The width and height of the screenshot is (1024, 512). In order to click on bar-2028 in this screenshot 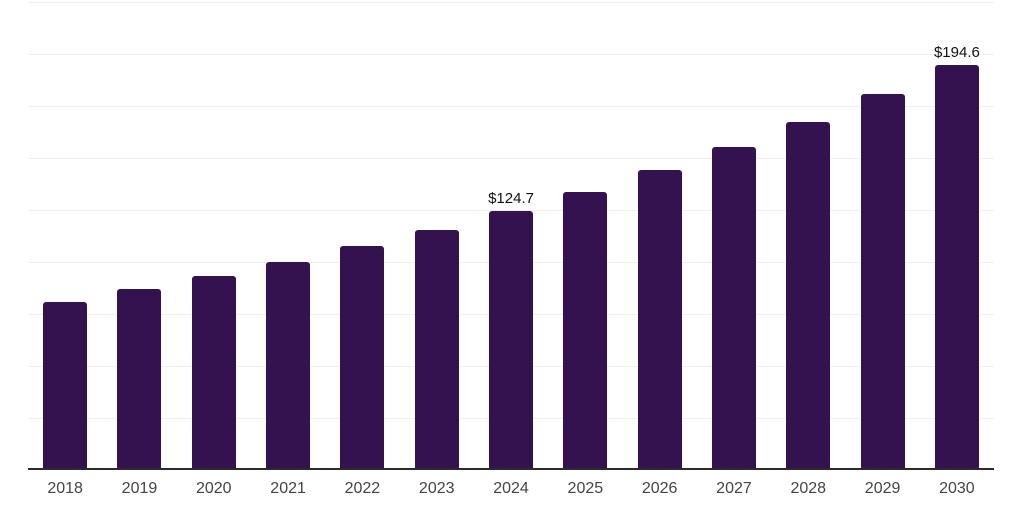, I will do `click(808, 295)`.